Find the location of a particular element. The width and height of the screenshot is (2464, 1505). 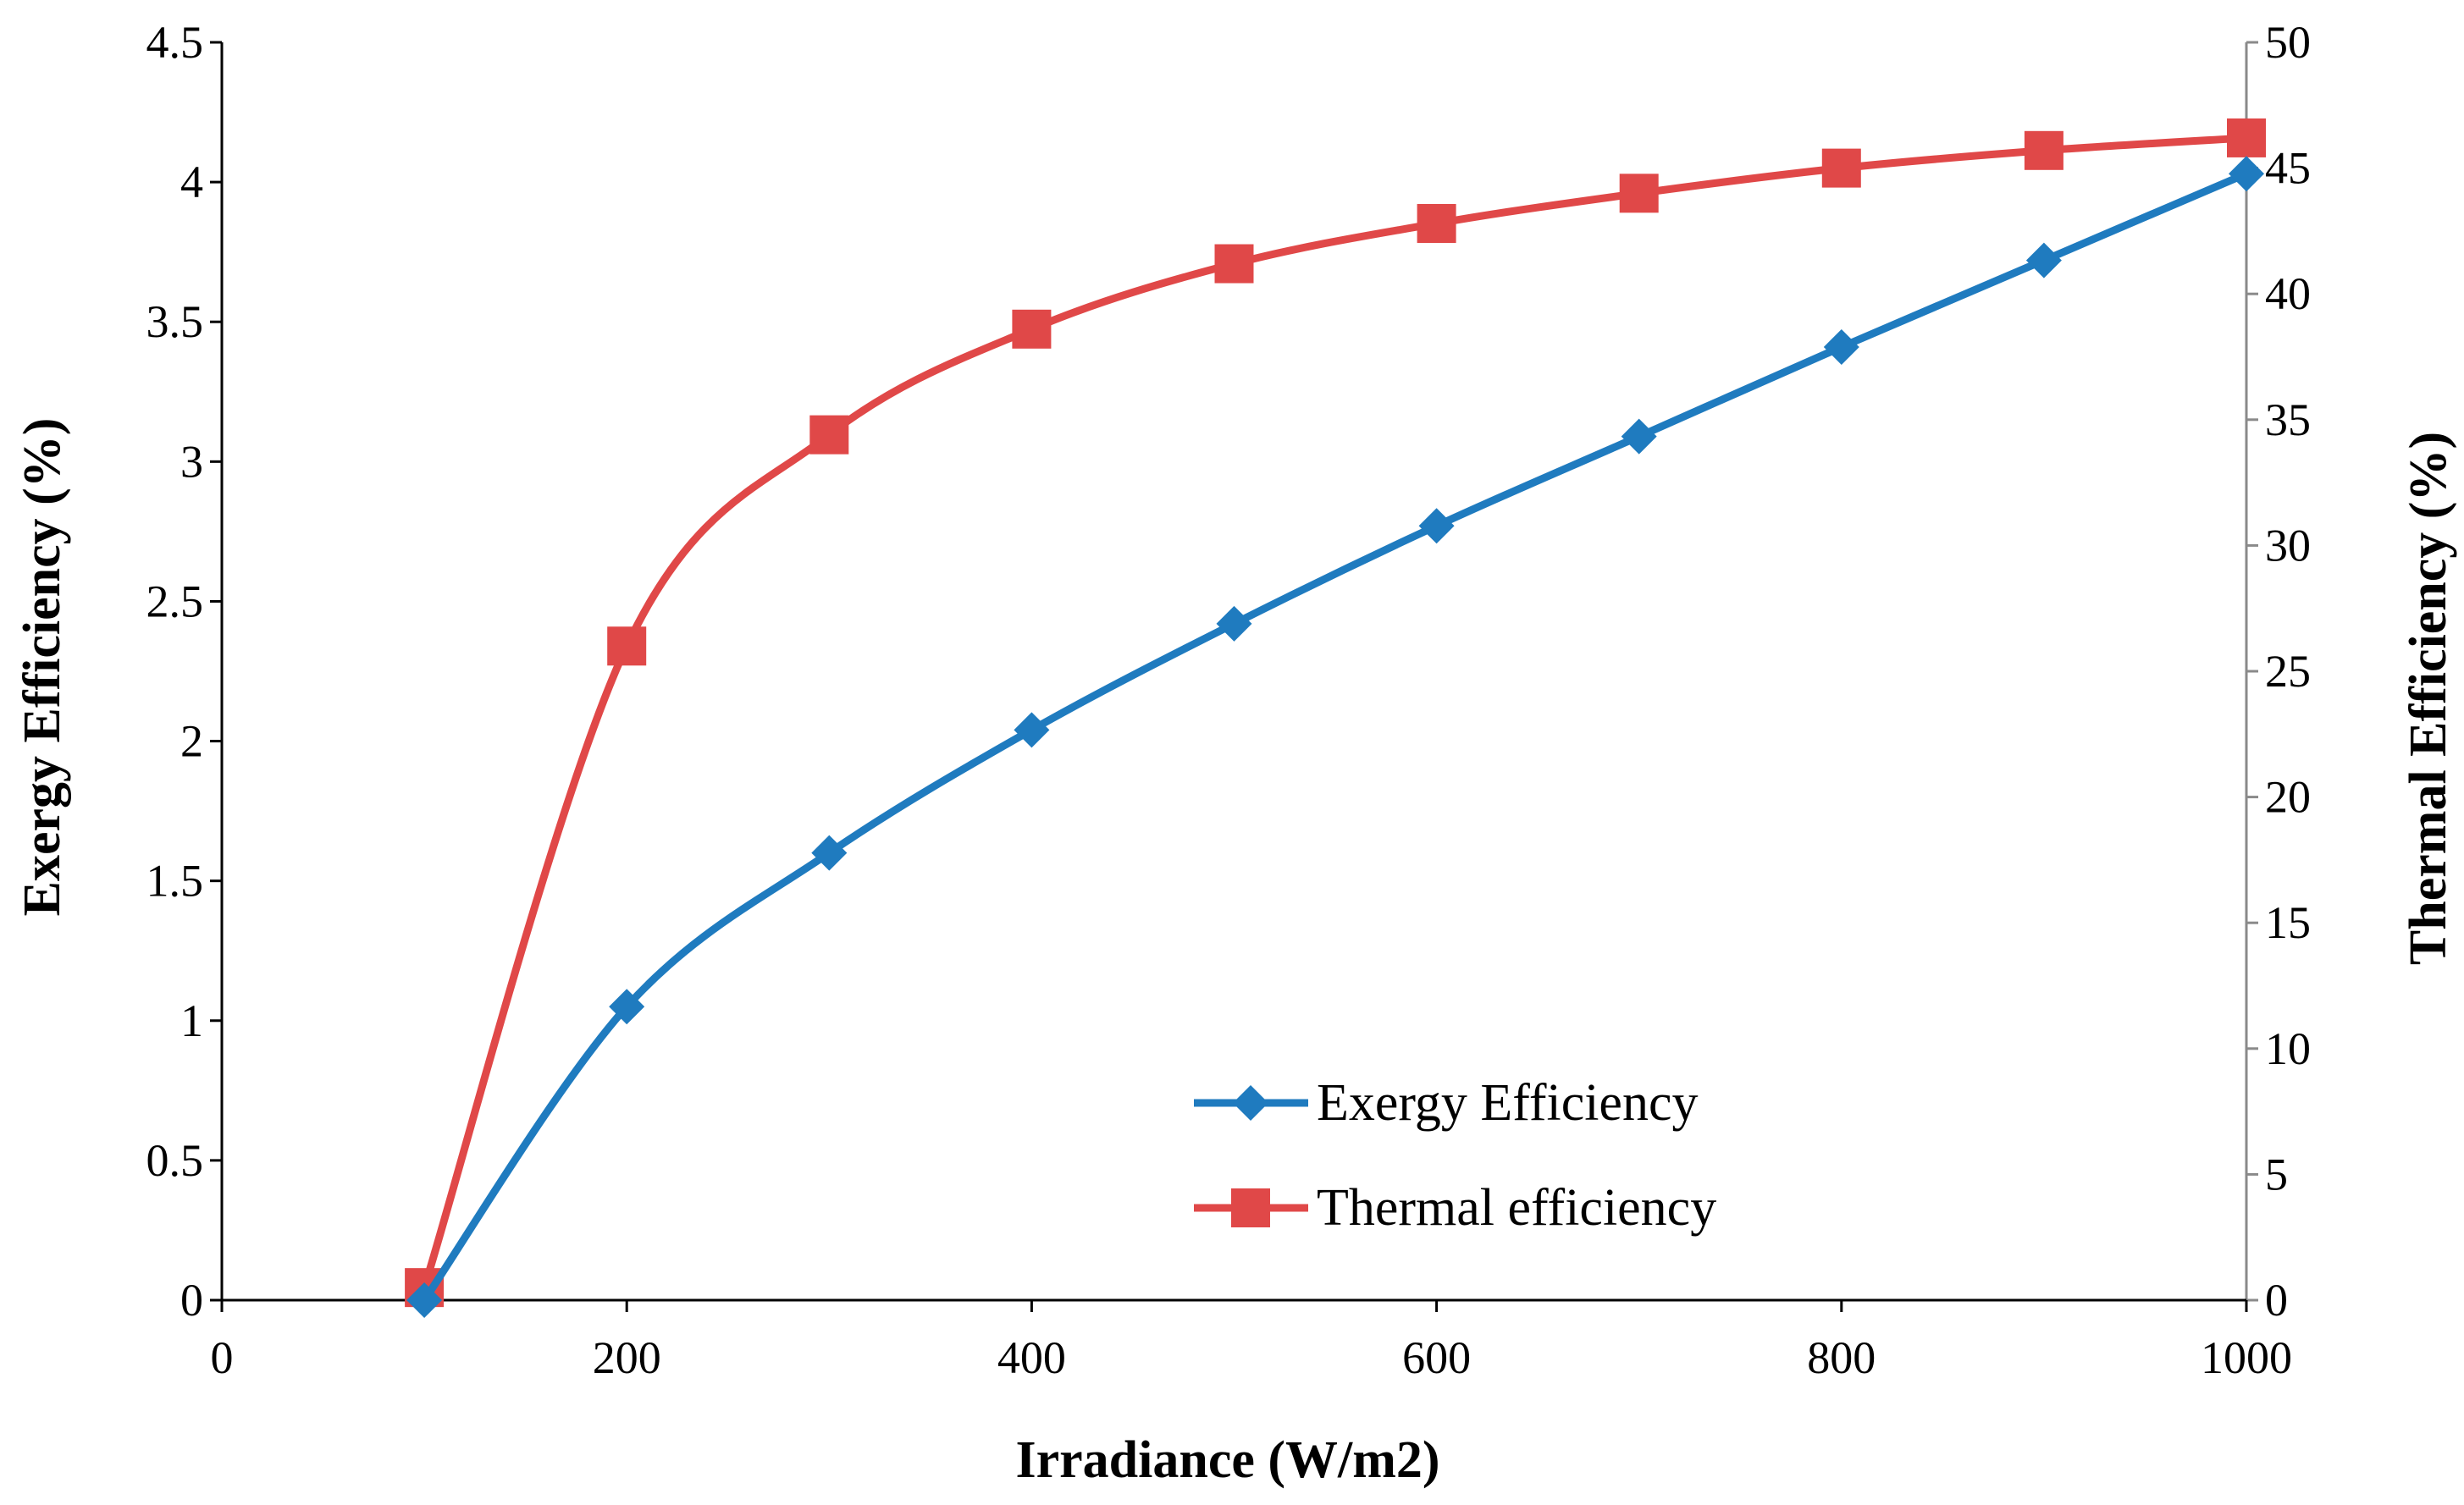

right-y-tick-label: 0 is located at coordinates (2276, 1301).